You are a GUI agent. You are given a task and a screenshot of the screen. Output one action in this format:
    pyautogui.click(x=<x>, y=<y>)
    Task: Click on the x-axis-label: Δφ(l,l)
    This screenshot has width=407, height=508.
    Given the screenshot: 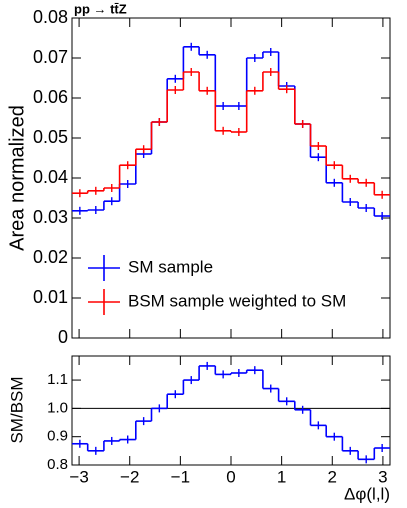 What is the action you would take?
    pyautogui.click(x=367, y=493)
    